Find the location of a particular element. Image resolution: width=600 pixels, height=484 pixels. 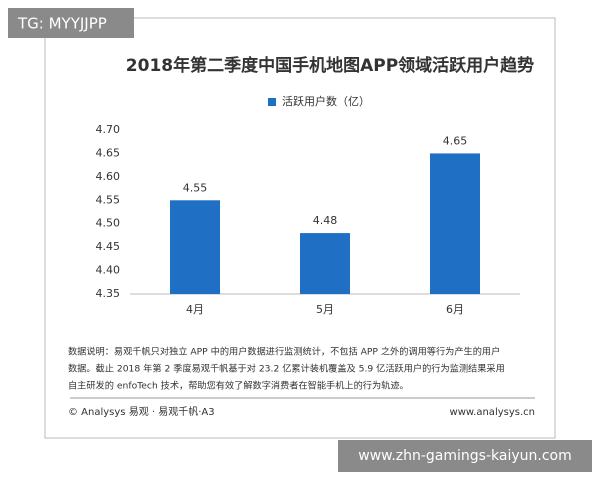

y-tick-label: 4.45 is located at coordinates (108, 246).